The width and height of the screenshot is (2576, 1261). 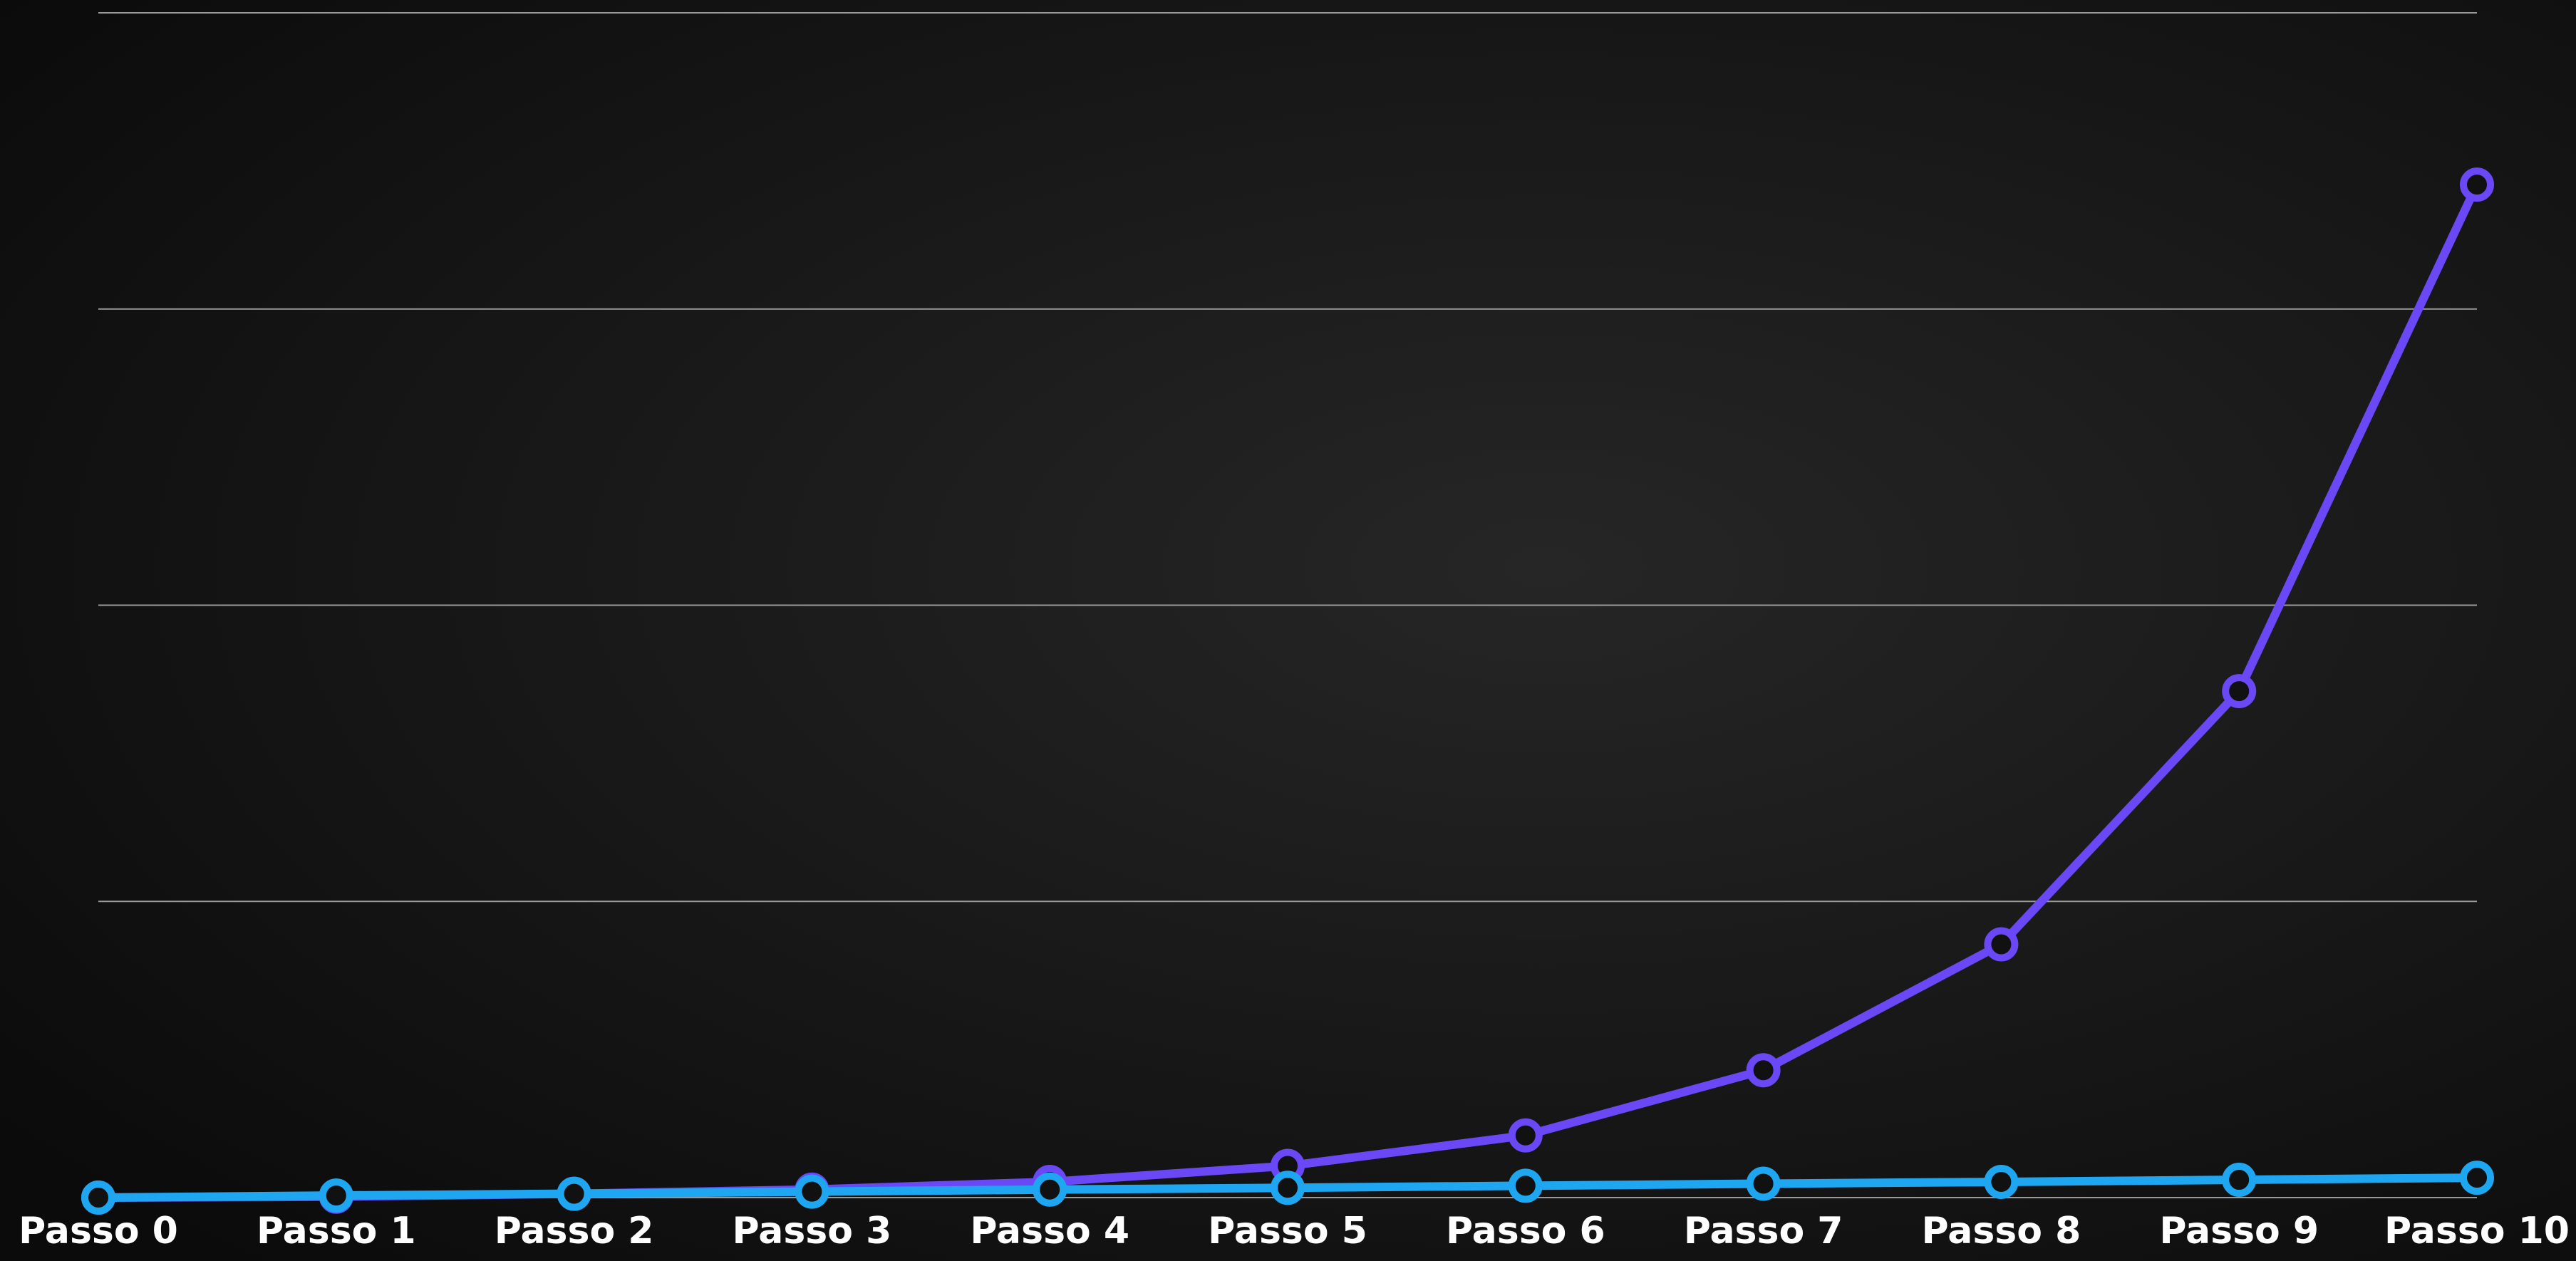 I want to click on x-tick-label: Passo 3, so click(x=812, y=1231).